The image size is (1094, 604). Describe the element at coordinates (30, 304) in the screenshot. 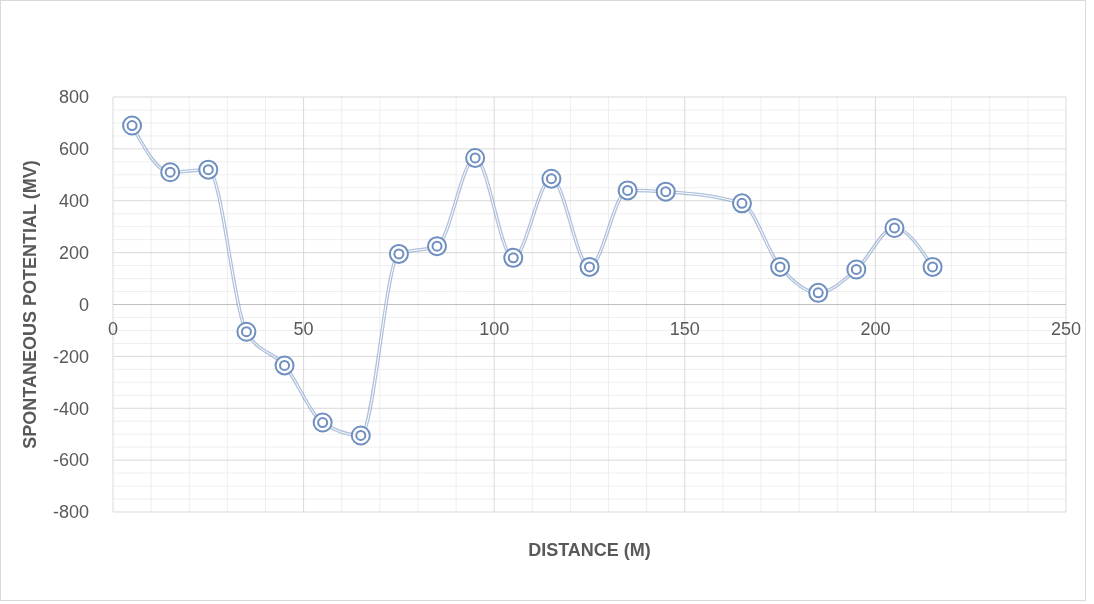

I see `y-axis-title: SPONTANEOUS POTENTIAL (MV)` at that location.